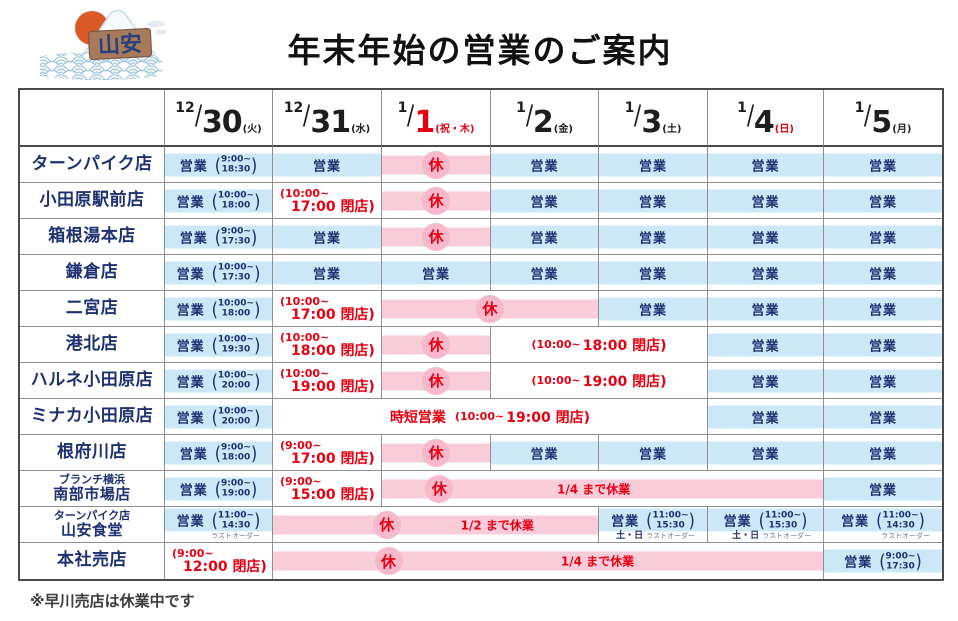 The width and height of the screenshot is (958, 621). Describe the element at coordinates (361, 129) in the screenshot. I see `header-weekday: (水)` at that location.